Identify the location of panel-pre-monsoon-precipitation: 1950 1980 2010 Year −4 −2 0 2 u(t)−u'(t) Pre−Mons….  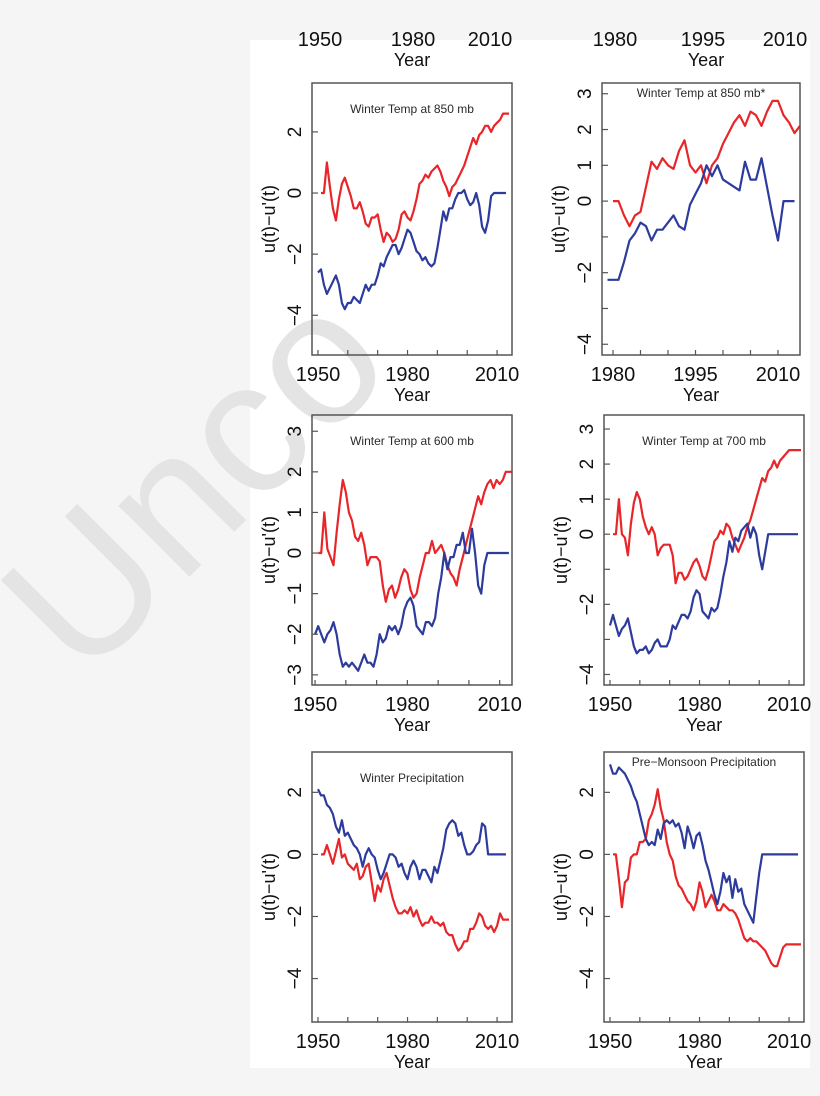
(681, 911).